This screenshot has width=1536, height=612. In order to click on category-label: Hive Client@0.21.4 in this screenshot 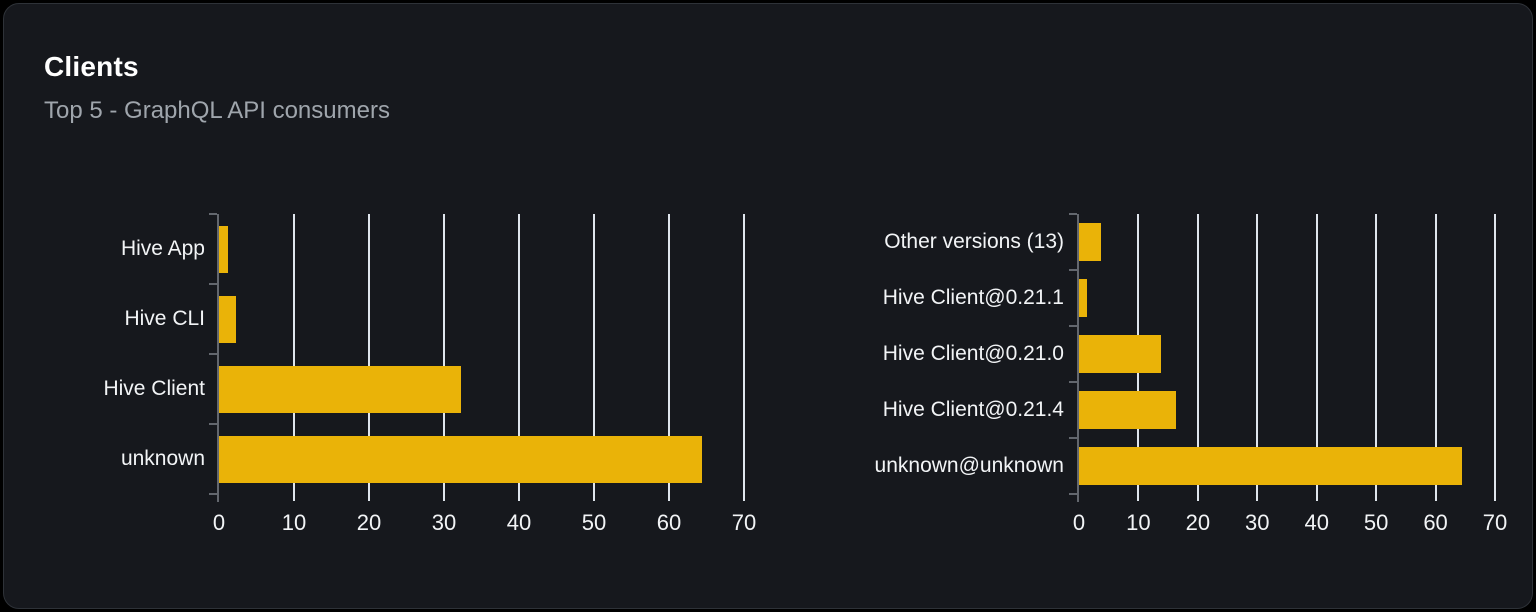, I will do `click(973, 409)`.